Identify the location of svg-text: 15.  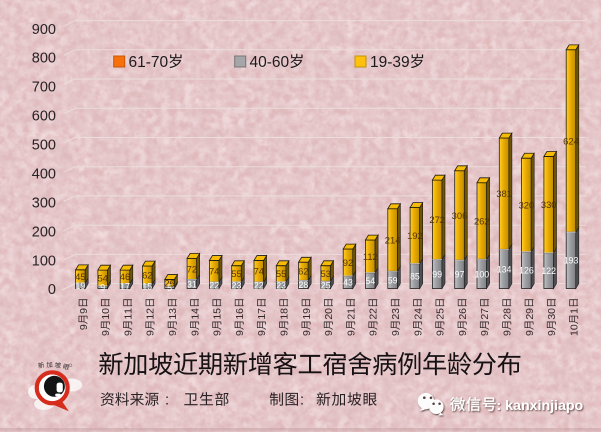
(147, 287).